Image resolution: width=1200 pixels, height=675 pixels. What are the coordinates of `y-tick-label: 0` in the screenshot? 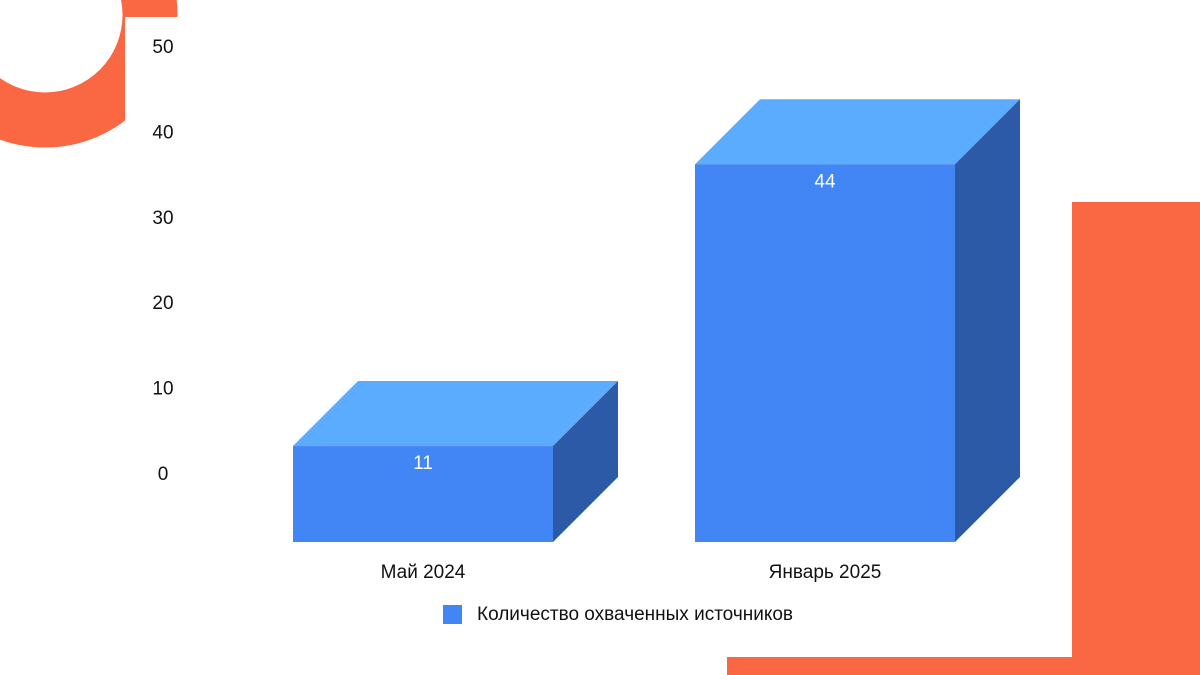 It's located at (163, 474).